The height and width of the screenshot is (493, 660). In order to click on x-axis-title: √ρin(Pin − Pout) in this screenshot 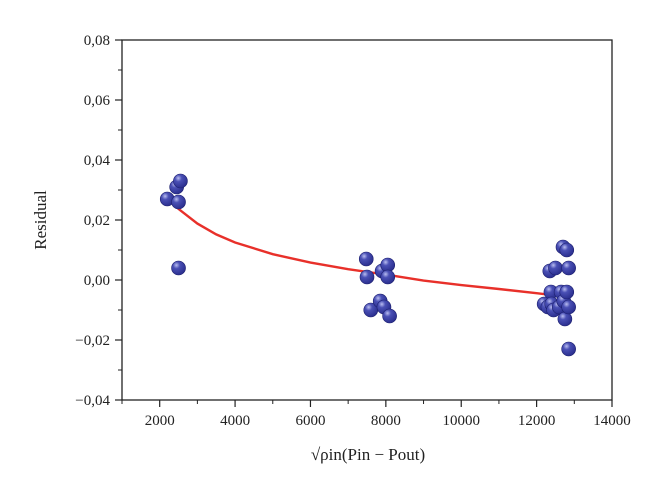, I will do `click(368, 454)`.